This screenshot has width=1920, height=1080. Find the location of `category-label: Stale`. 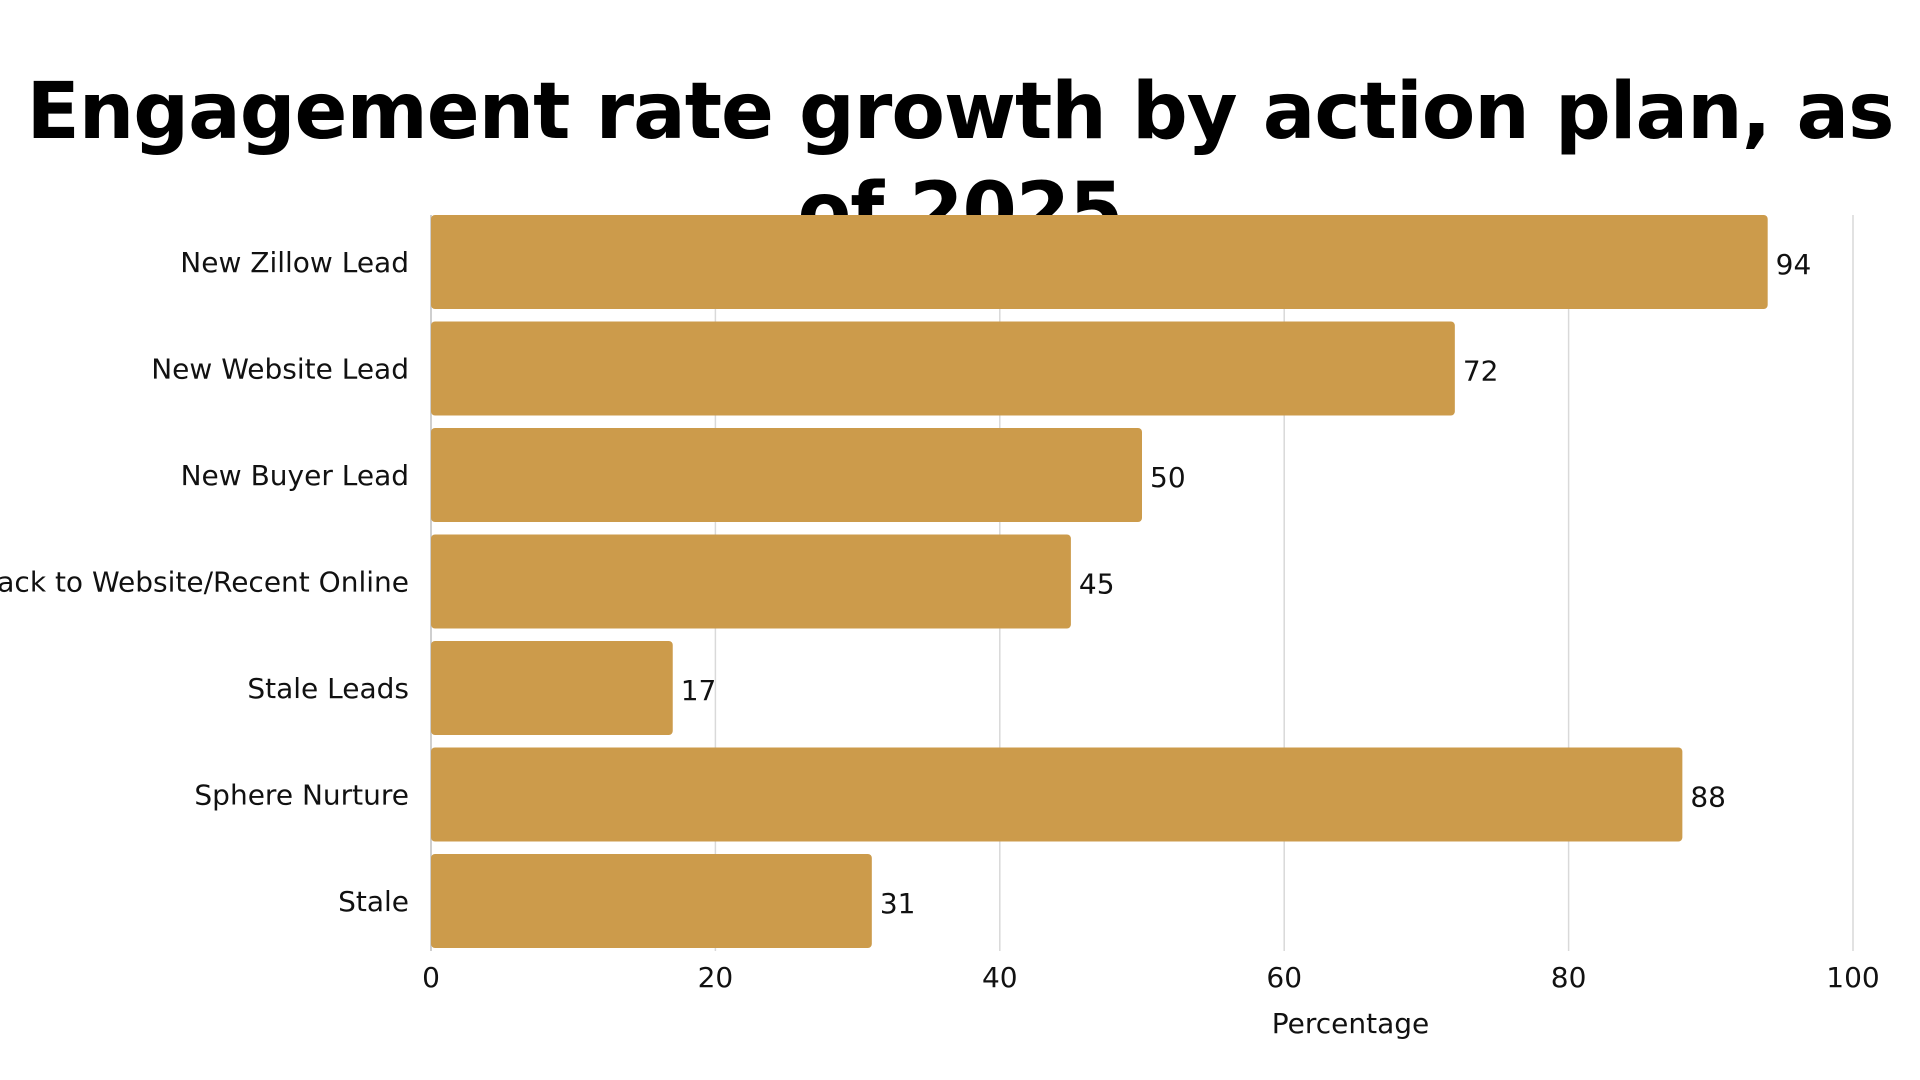

category-label: Stale is located at coordinates (373, 901).